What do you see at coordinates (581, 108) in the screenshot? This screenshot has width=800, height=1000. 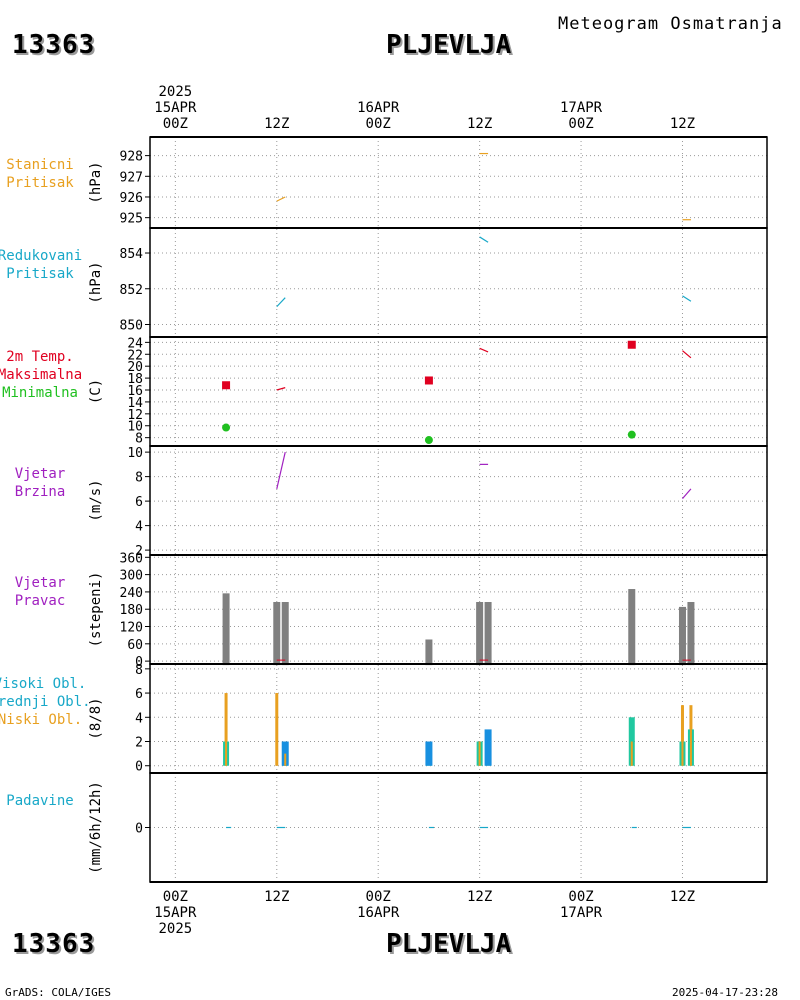 I see `time-tick-label-top: 17APR` at bounding box center [581, 108].